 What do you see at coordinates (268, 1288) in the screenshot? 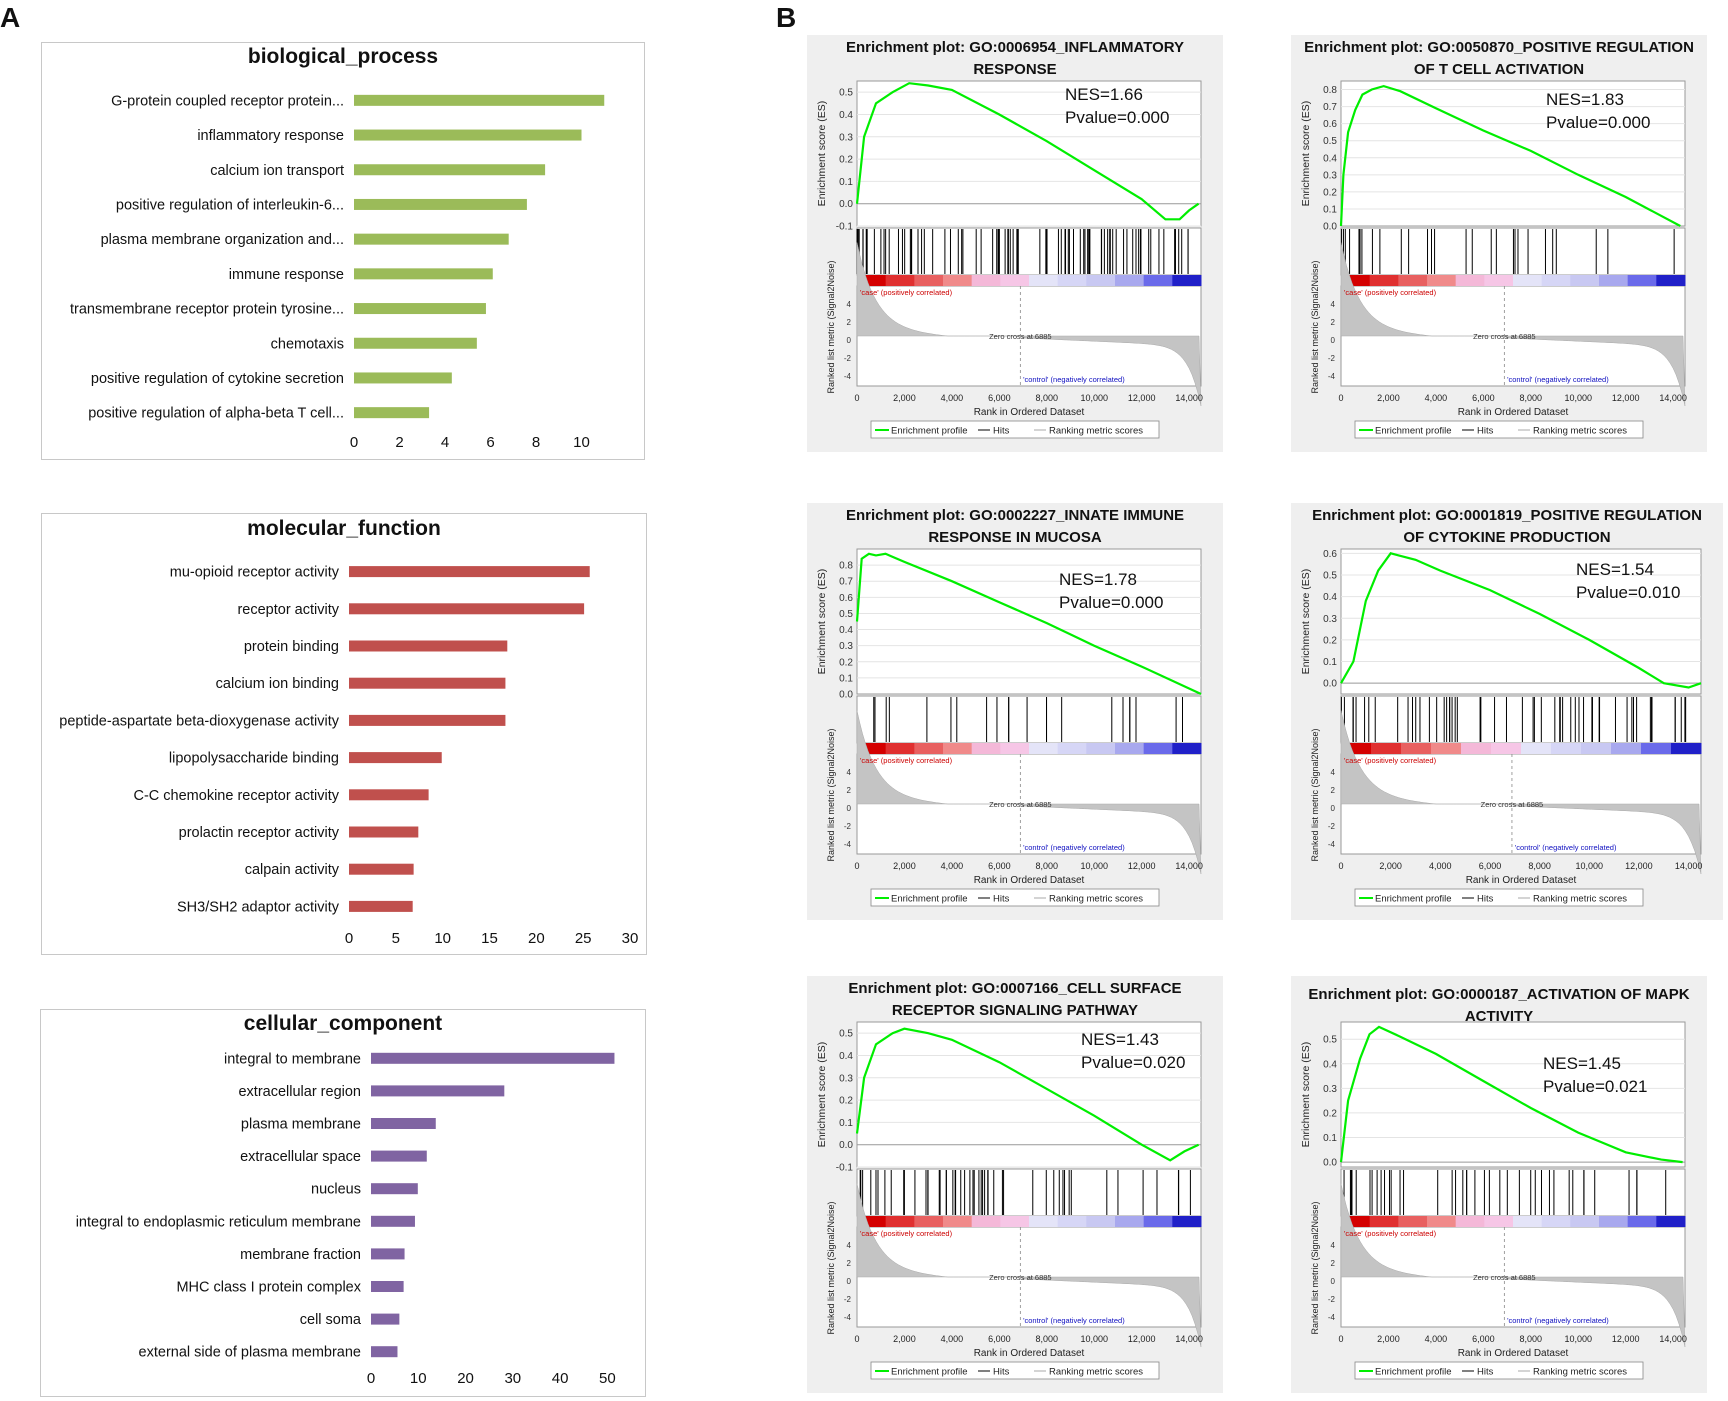
I see `category-label: MHC class I protein complex` at bounding box center [268, 1288].